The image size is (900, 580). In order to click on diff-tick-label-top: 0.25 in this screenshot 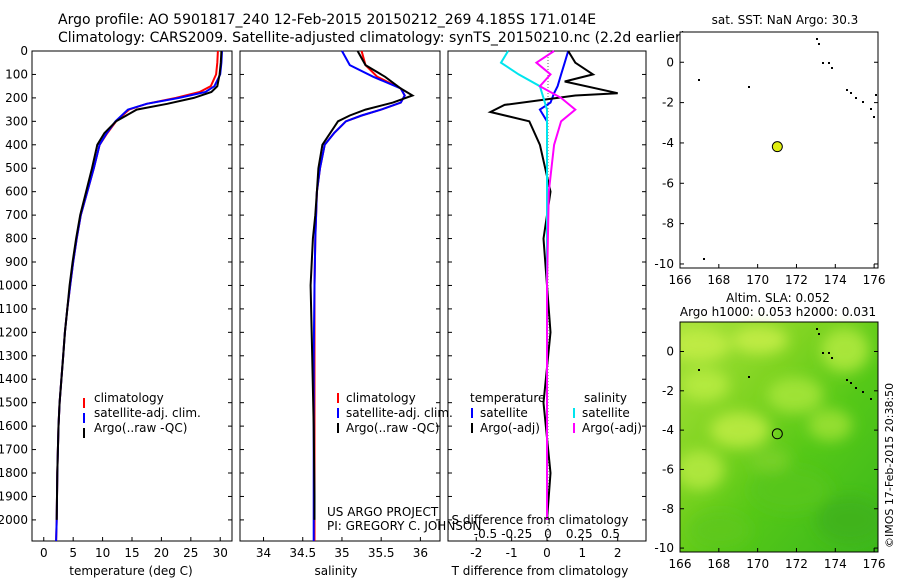, I will do `click(579, 534)`.